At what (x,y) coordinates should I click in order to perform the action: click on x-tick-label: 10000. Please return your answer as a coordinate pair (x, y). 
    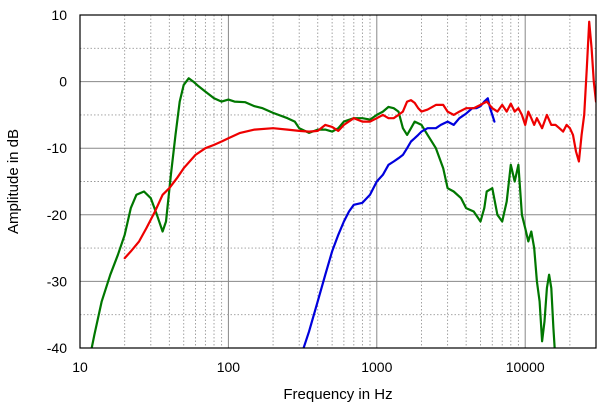
    Looking at the image, I should click on (525, 367).